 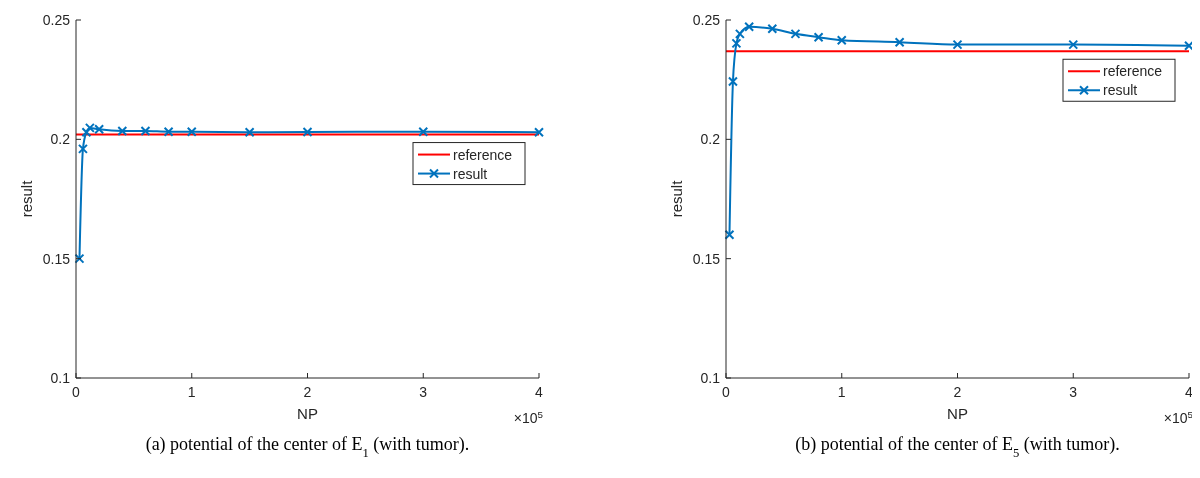 I want to click on text: (b) potential of the center of E$_{5}$ (with tumor)., so click(x=957, y=447).